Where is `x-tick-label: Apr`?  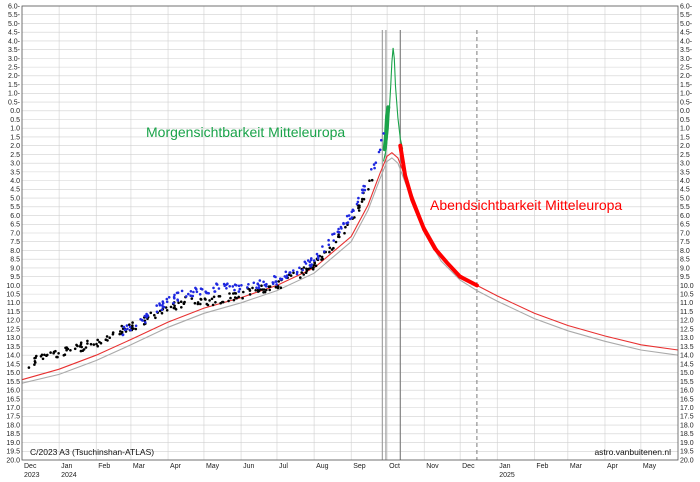
x-tick-label: Apr is located at coordinates (176, 466).